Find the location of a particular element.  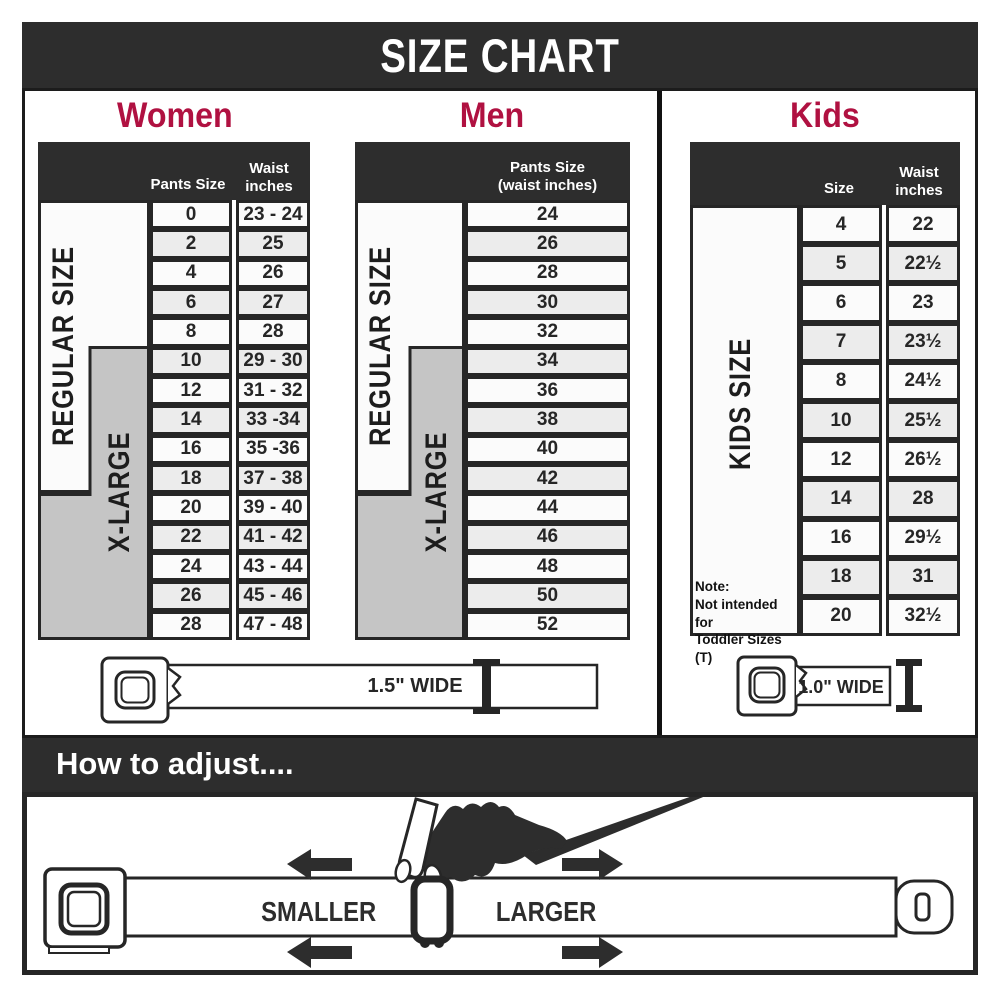

women-xlarge-box is located at coordinates (94, 493).